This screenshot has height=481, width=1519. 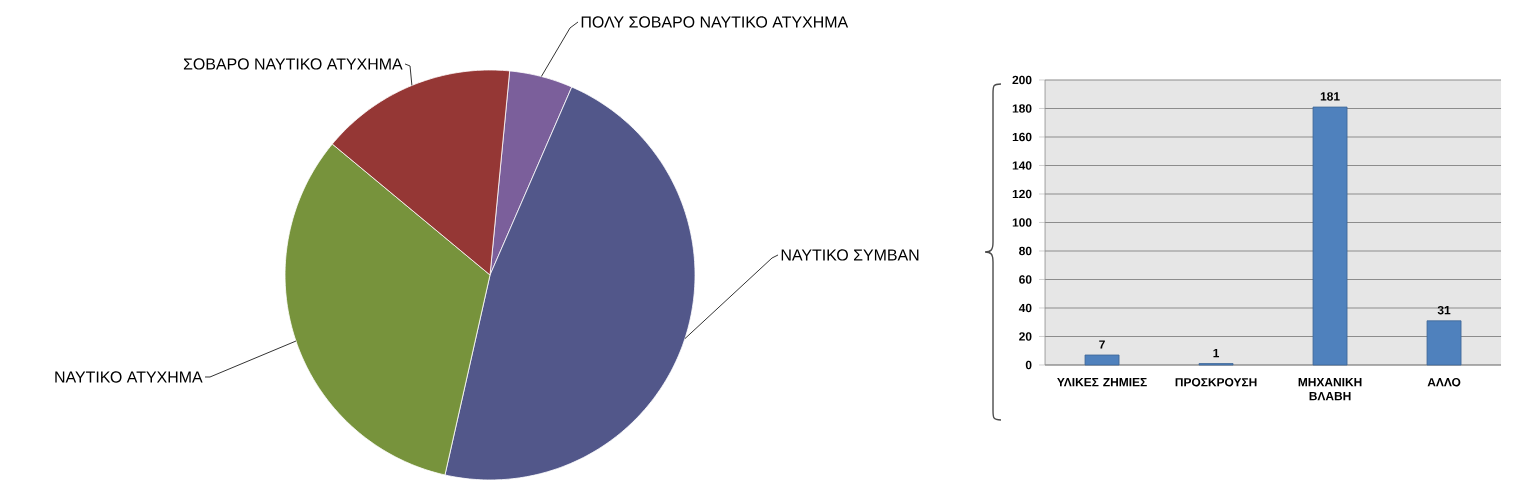 I want to click on x-tick-label: ΑΛΛΟ, so click(x=1444, y=382).